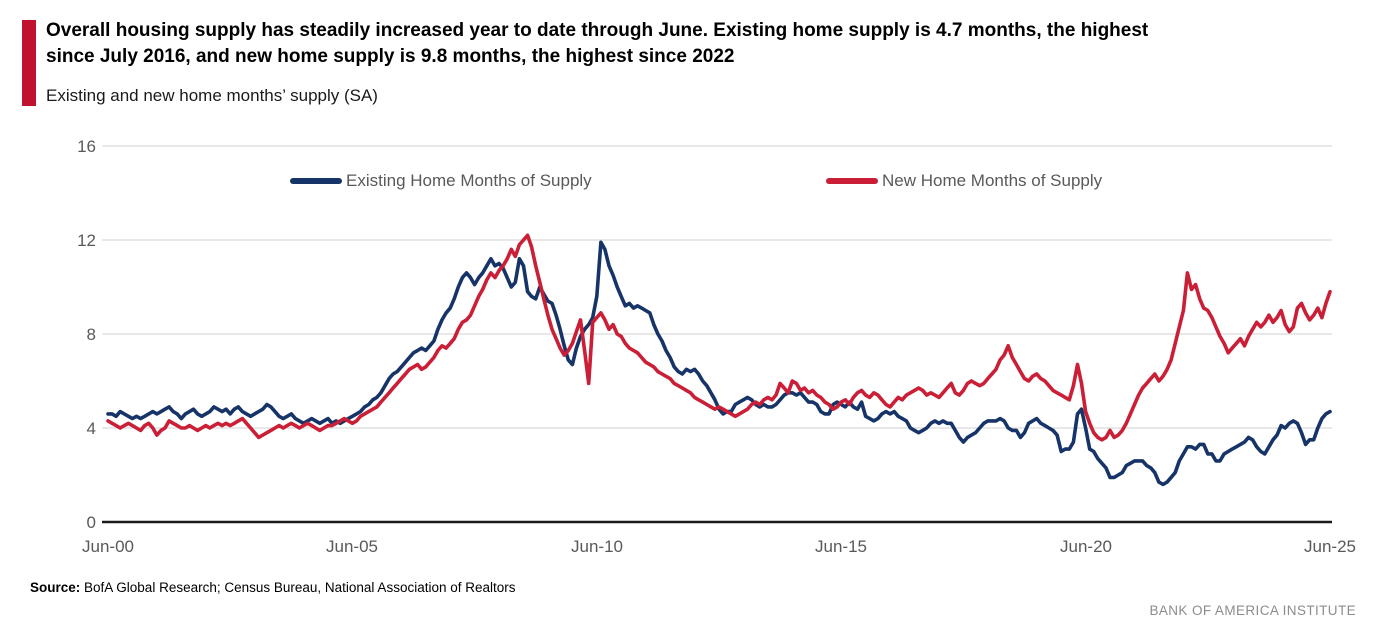 This screenshot has height=636, width=1384. Describe the element at coordinates (91, 522) in the screenshot. I see `y-tick-0: 0` at that location.